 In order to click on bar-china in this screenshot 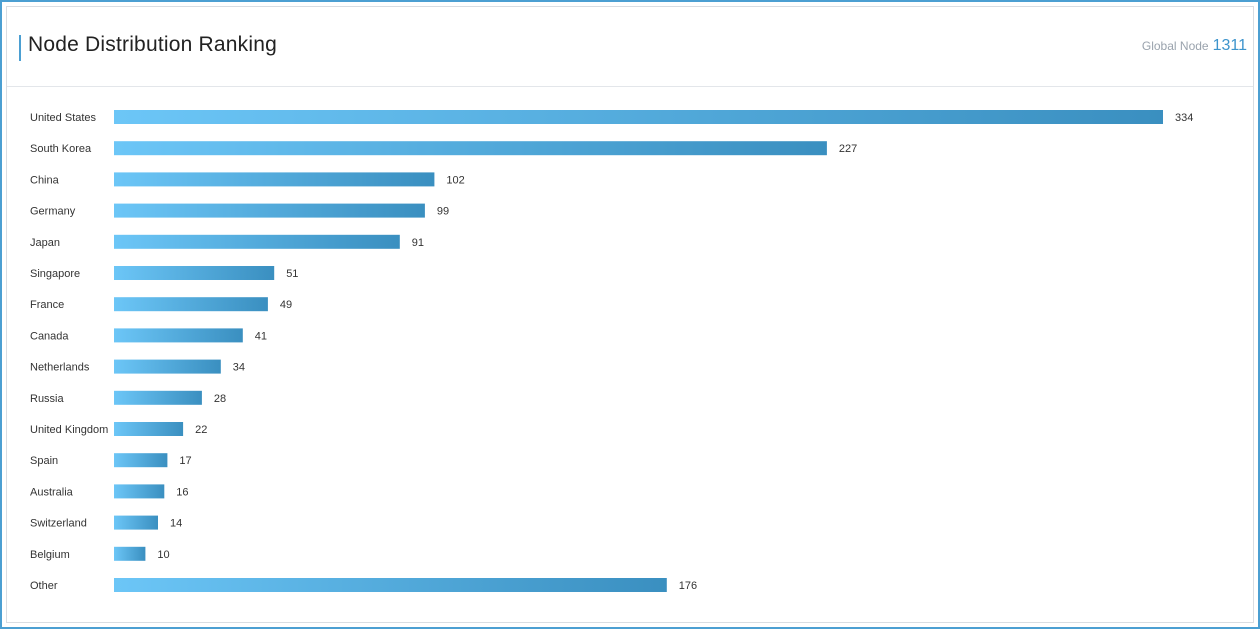, I will do `click(274, 179)`.